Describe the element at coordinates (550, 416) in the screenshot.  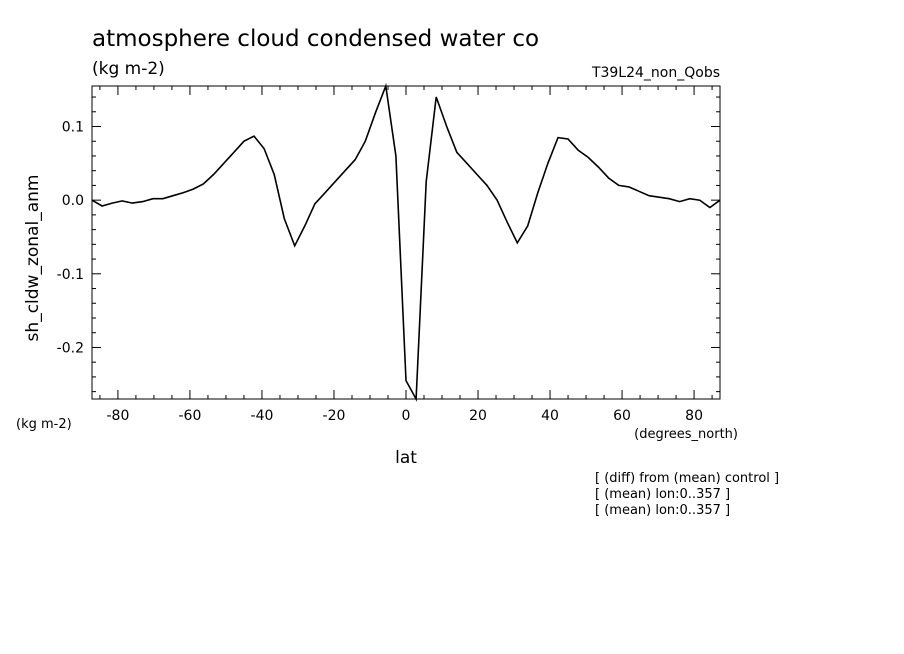
I see `x-tick-label: 40` at that location.